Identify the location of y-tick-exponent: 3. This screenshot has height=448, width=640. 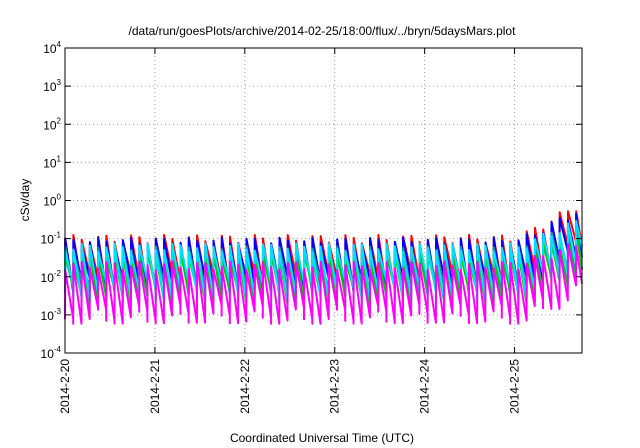
(59, 82).